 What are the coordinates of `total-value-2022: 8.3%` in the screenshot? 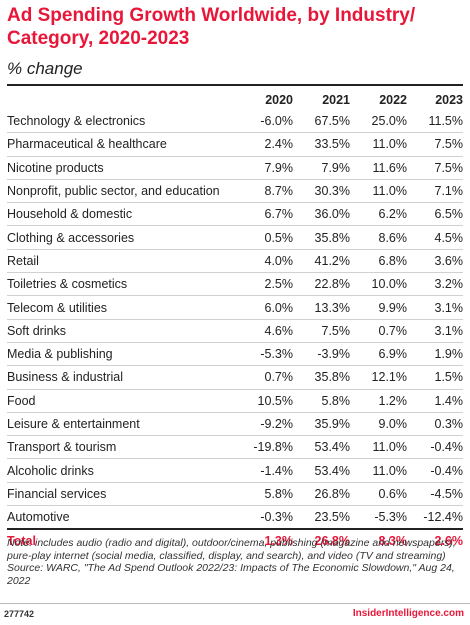 It's located at (378, 540).